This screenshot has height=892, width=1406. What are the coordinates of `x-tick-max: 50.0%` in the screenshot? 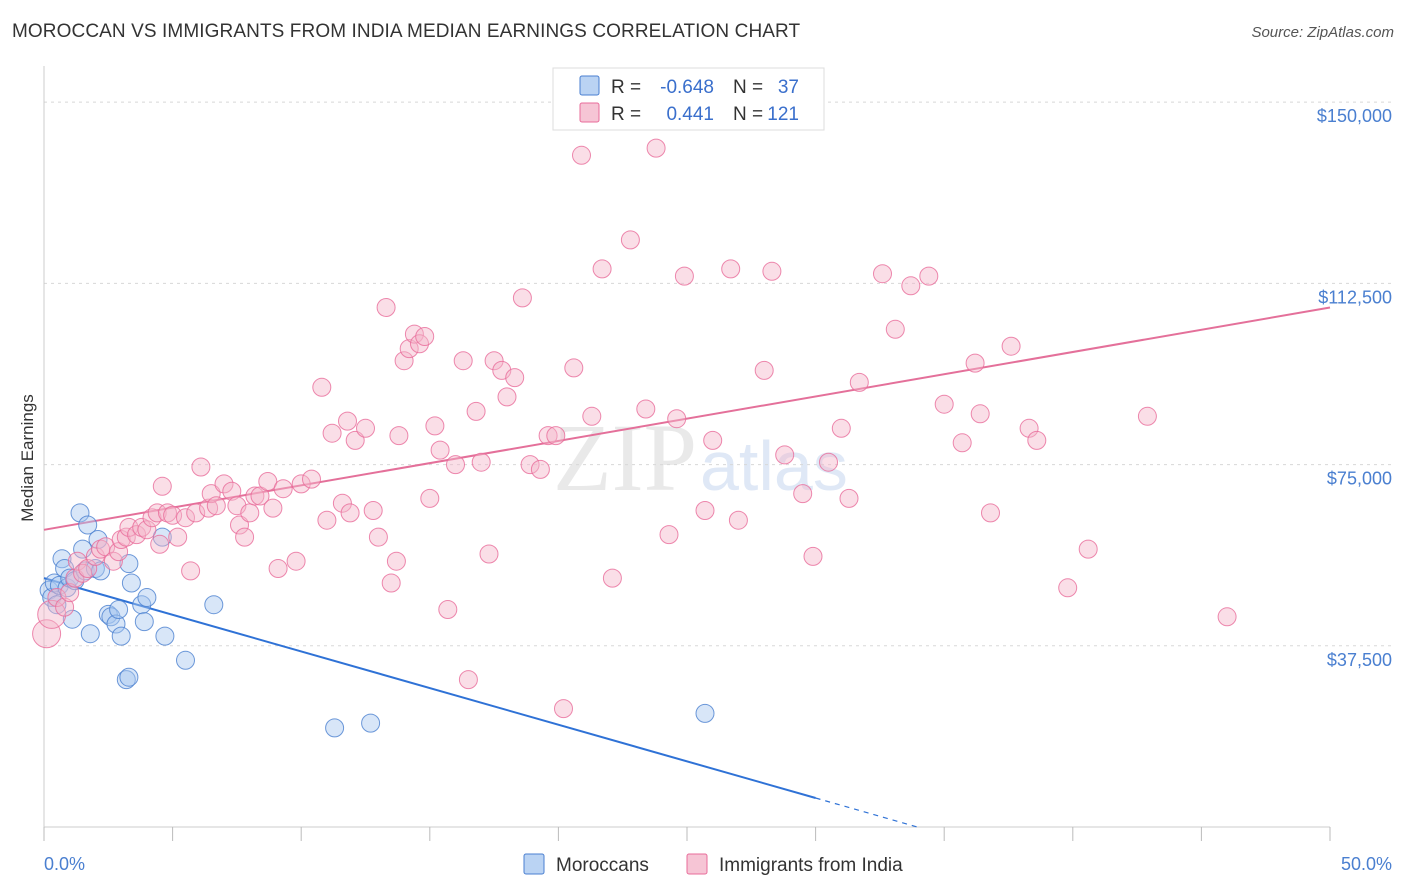 It's located at (1366, 864).